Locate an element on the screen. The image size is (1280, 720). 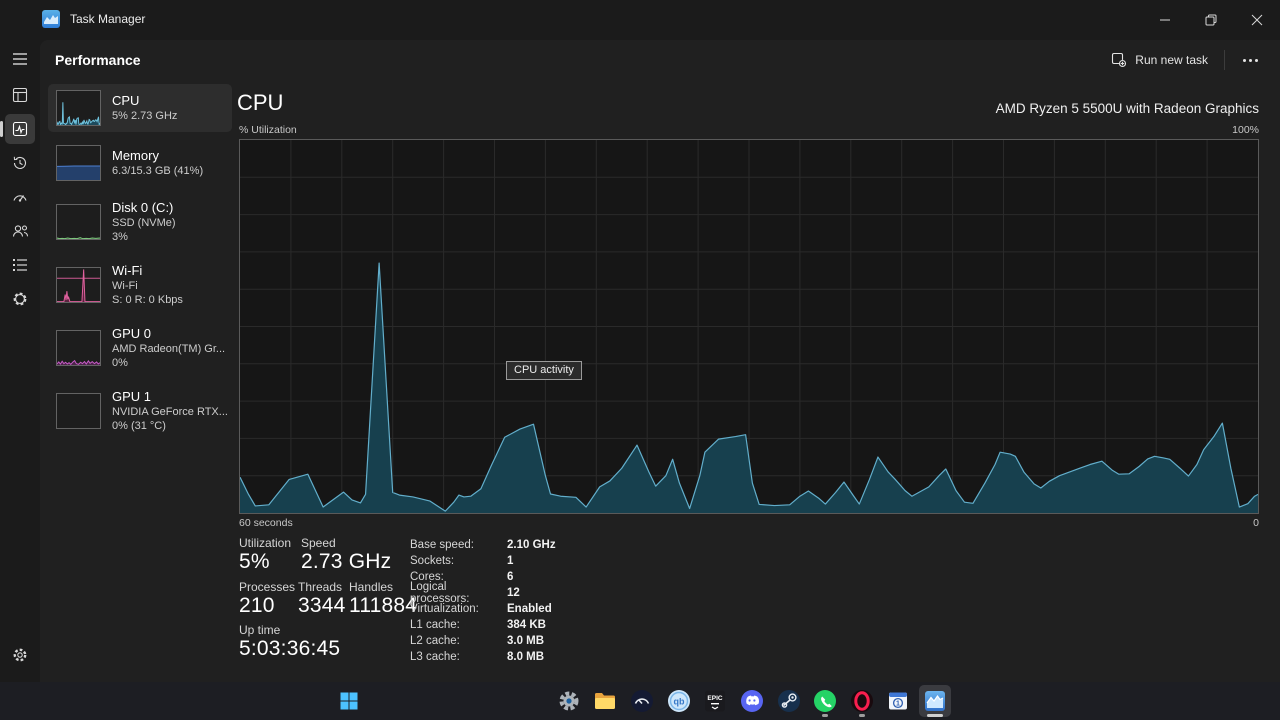
taskbar-epic-games: EPIC is located at coordinates (715, 701).